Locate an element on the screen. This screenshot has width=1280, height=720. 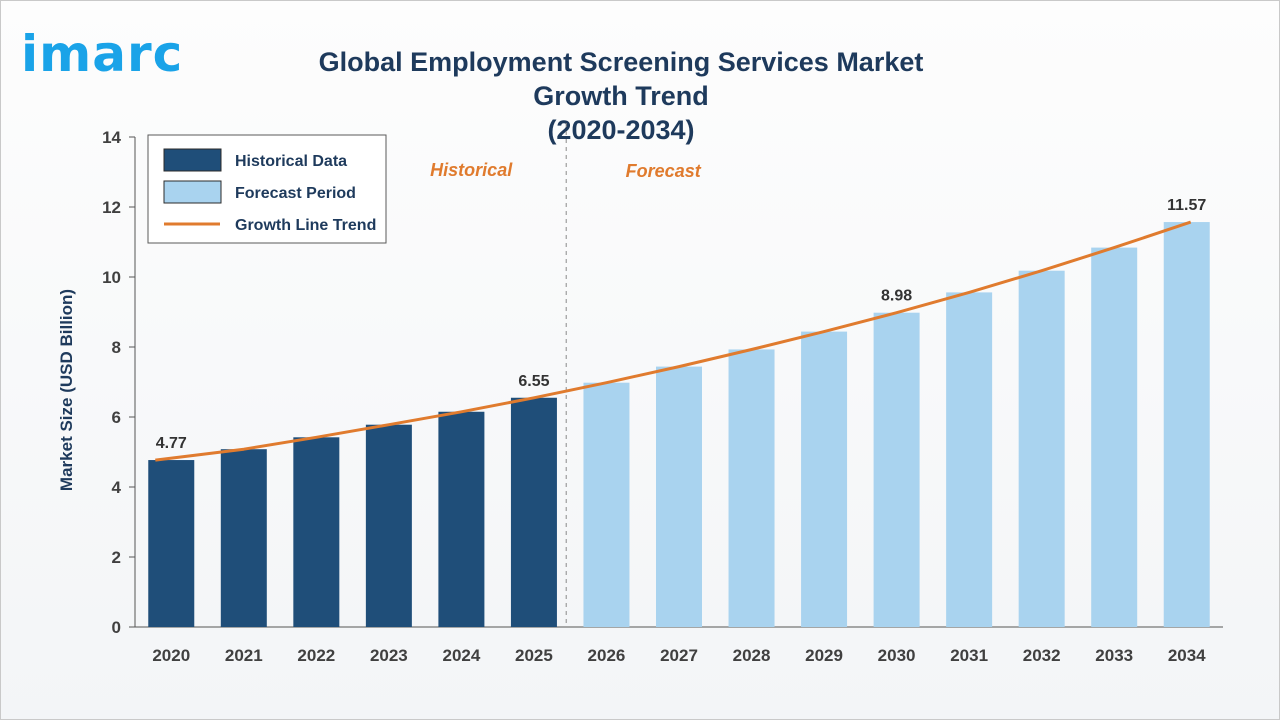
bar-2025 is located at coordinates (533, 512).